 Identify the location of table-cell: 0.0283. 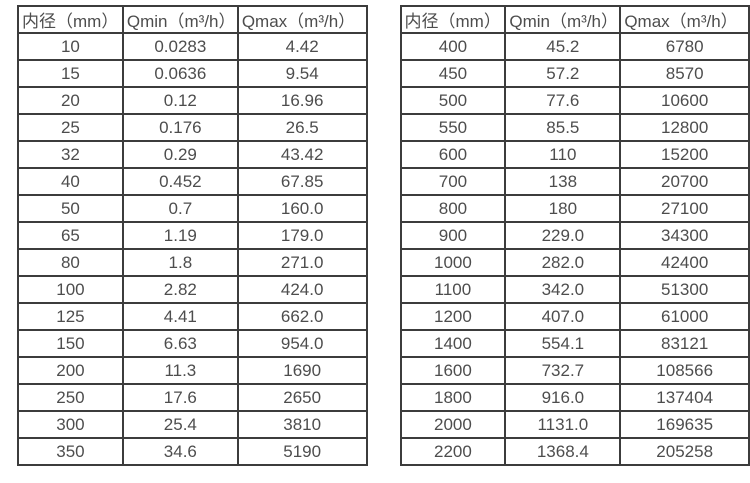
(180, 46).